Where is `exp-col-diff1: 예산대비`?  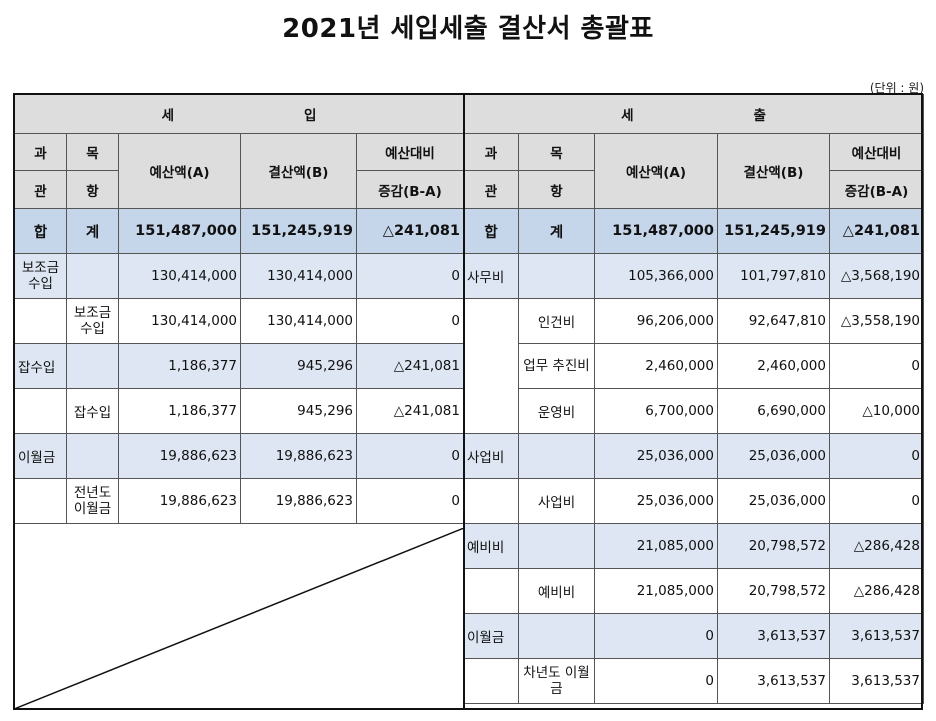
exp-col-diff1: 예산대비 is located at coordinates (876, 152).